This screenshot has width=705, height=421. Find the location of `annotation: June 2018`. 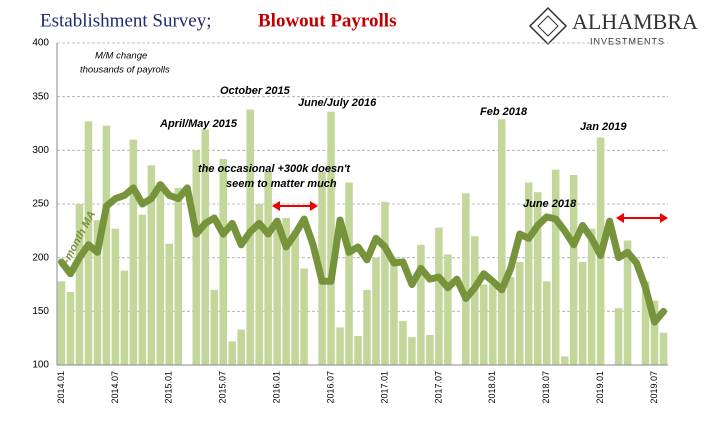

annotation: June 2018 is located at coordinates (550, 204).